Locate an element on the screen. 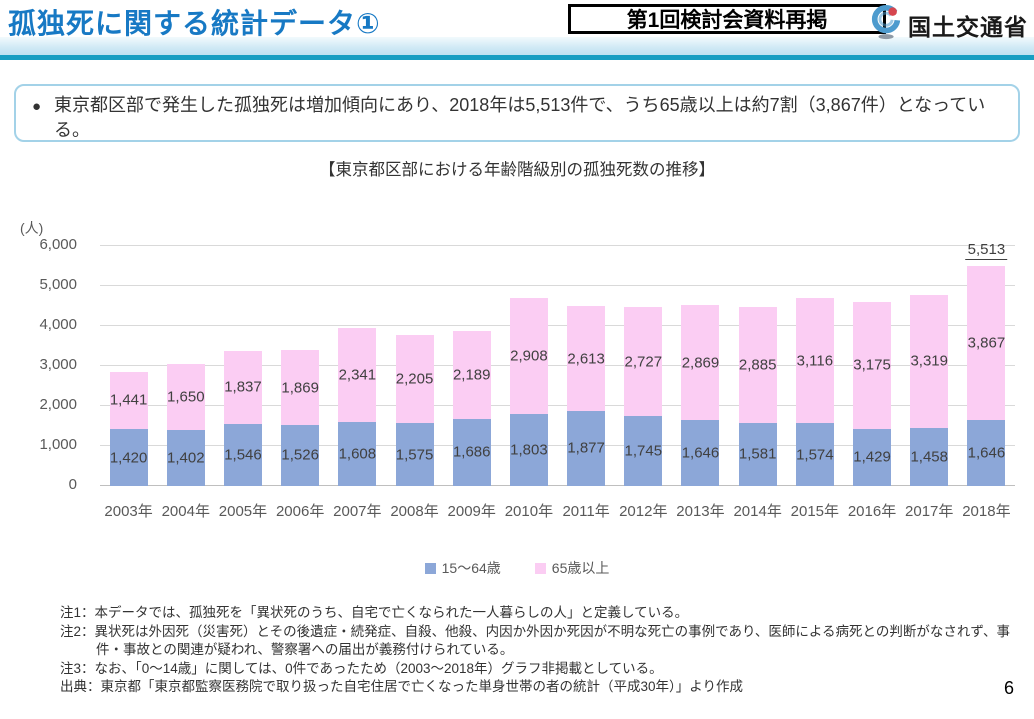 The height and width of the screenshot is (719, 1034). y-tick-label: 6,000 is located at coordinates (58, 244).